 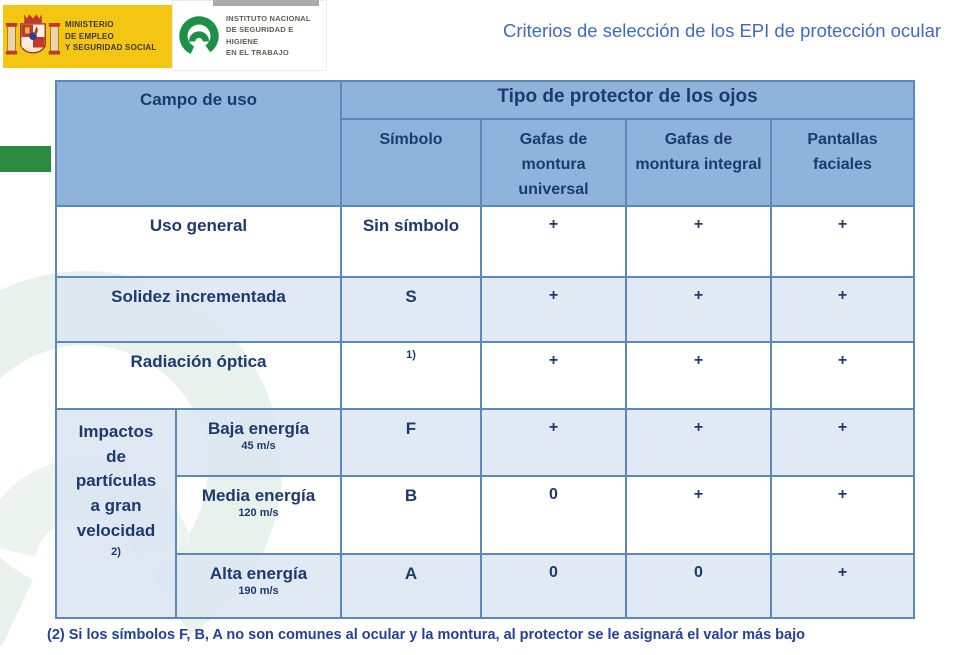 What do you see at coordinates (258, 495) in the screenshot?
I see `energy-label: Media energía` at bounding box center [258, 495].